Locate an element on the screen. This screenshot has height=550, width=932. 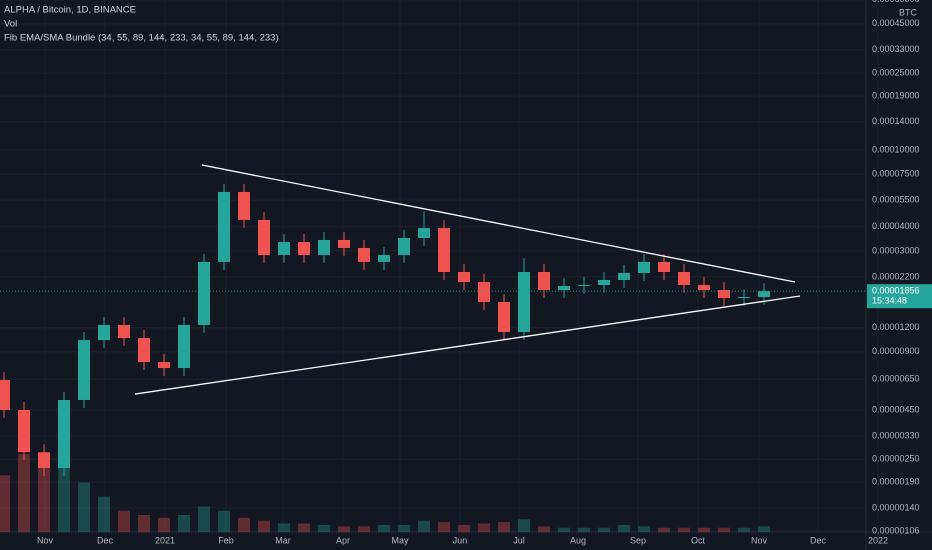
y-tick-label: 0.00000330 is located at coordinates (896, 435).